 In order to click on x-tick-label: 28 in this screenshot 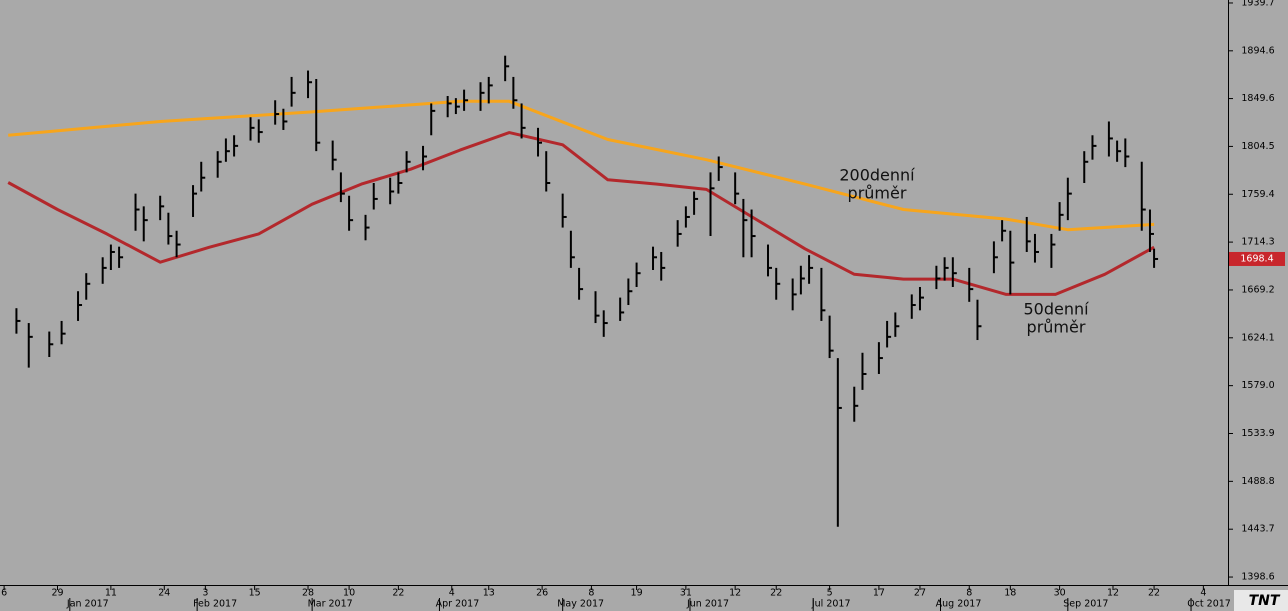, I will do `click(308, 593)`.